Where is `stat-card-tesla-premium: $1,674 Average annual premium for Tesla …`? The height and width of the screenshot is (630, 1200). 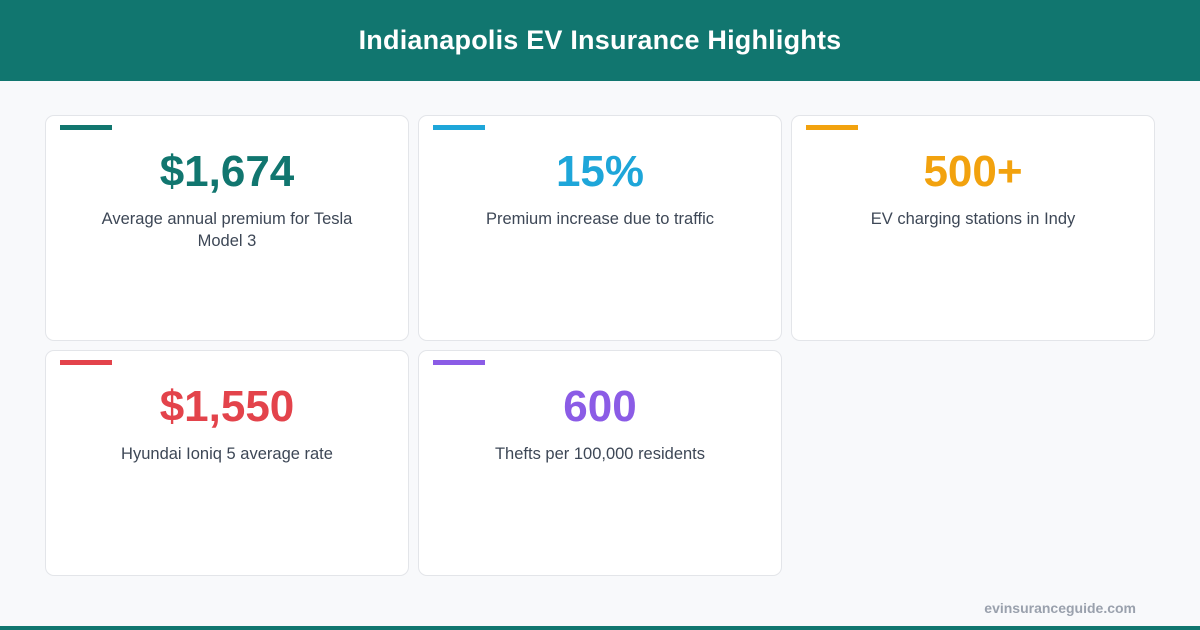 stat-card-tesla-premium: $1,674 Average annual premium for Tesla … is located at coordinates (227, 228).